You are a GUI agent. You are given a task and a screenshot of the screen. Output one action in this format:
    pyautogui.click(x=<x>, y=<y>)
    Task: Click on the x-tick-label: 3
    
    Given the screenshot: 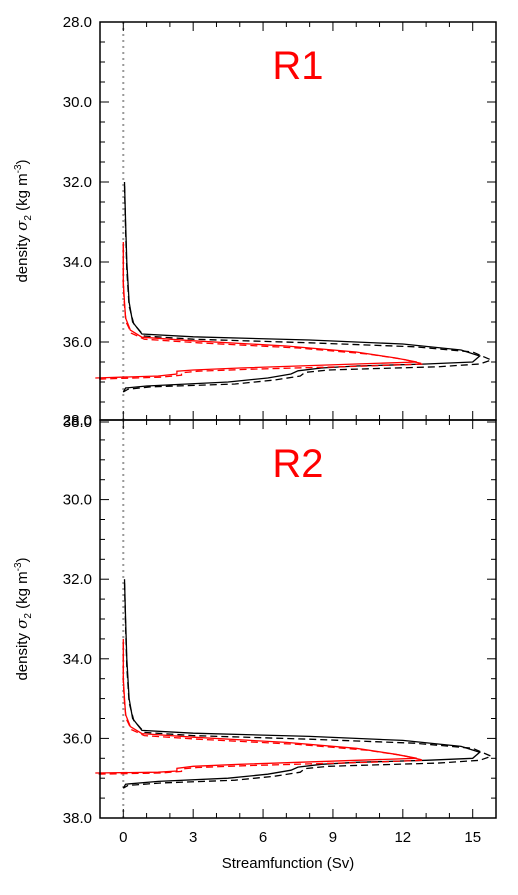 What is the action you would take?
    pyautogui.click(x=193, y=837)
    